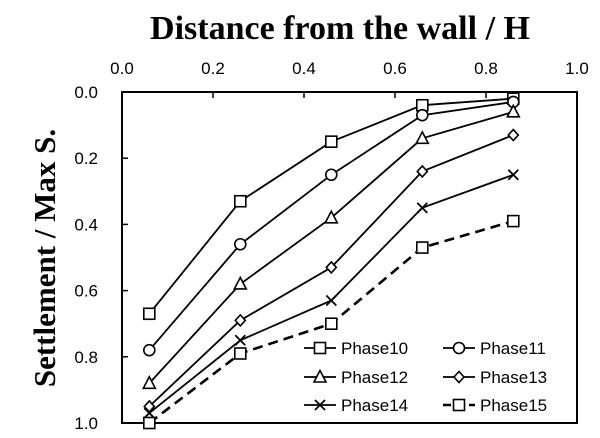 This screenshot has height=438, width=600. What do you see at coordinates (86, 357) in the screenshot?
I see `y-tick-label: 0.8` at bounding box center [86, 357].